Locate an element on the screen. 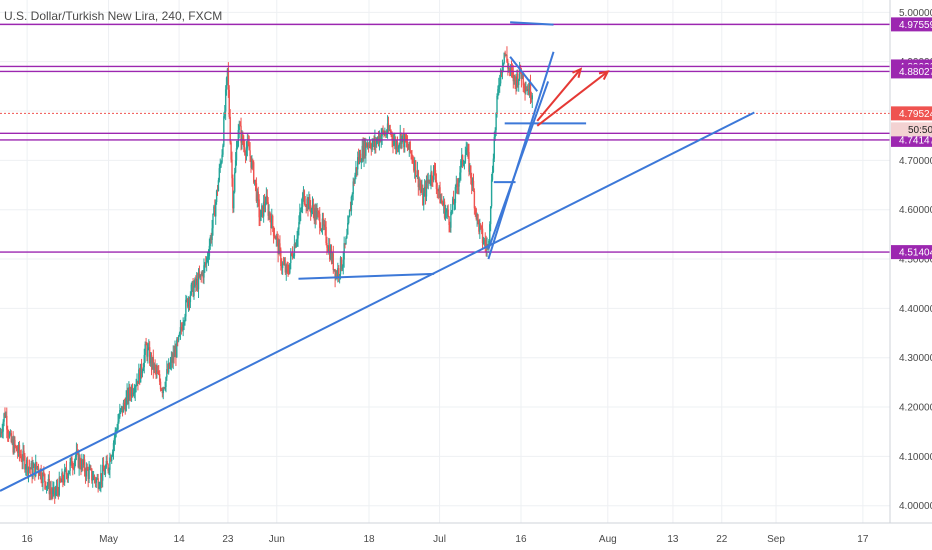  x-tick-label: 14 is located at coordinates (180, 539).